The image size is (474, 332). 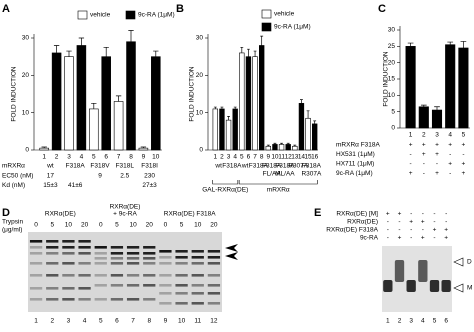 What do you see at coordinates (214, 225) in the screenshot?
I see `concentration: 20` at bounding box center [214, 225].